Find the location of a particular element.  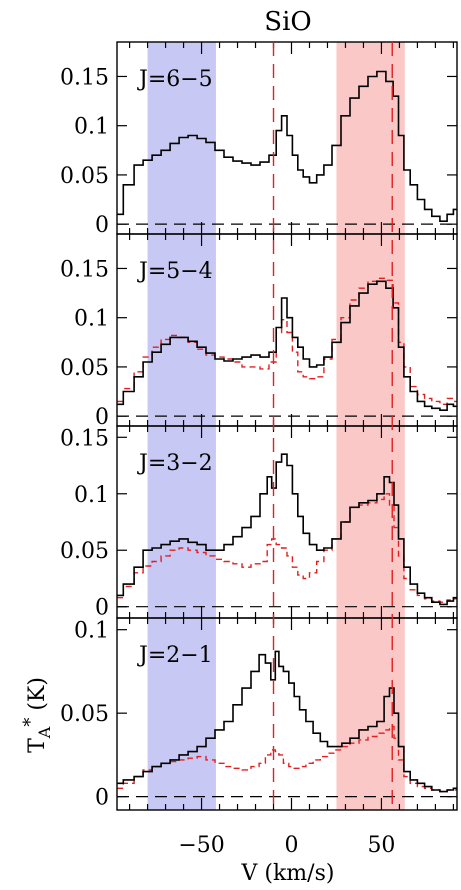

ylabel-sub: A is located at coordinates (44, 732).